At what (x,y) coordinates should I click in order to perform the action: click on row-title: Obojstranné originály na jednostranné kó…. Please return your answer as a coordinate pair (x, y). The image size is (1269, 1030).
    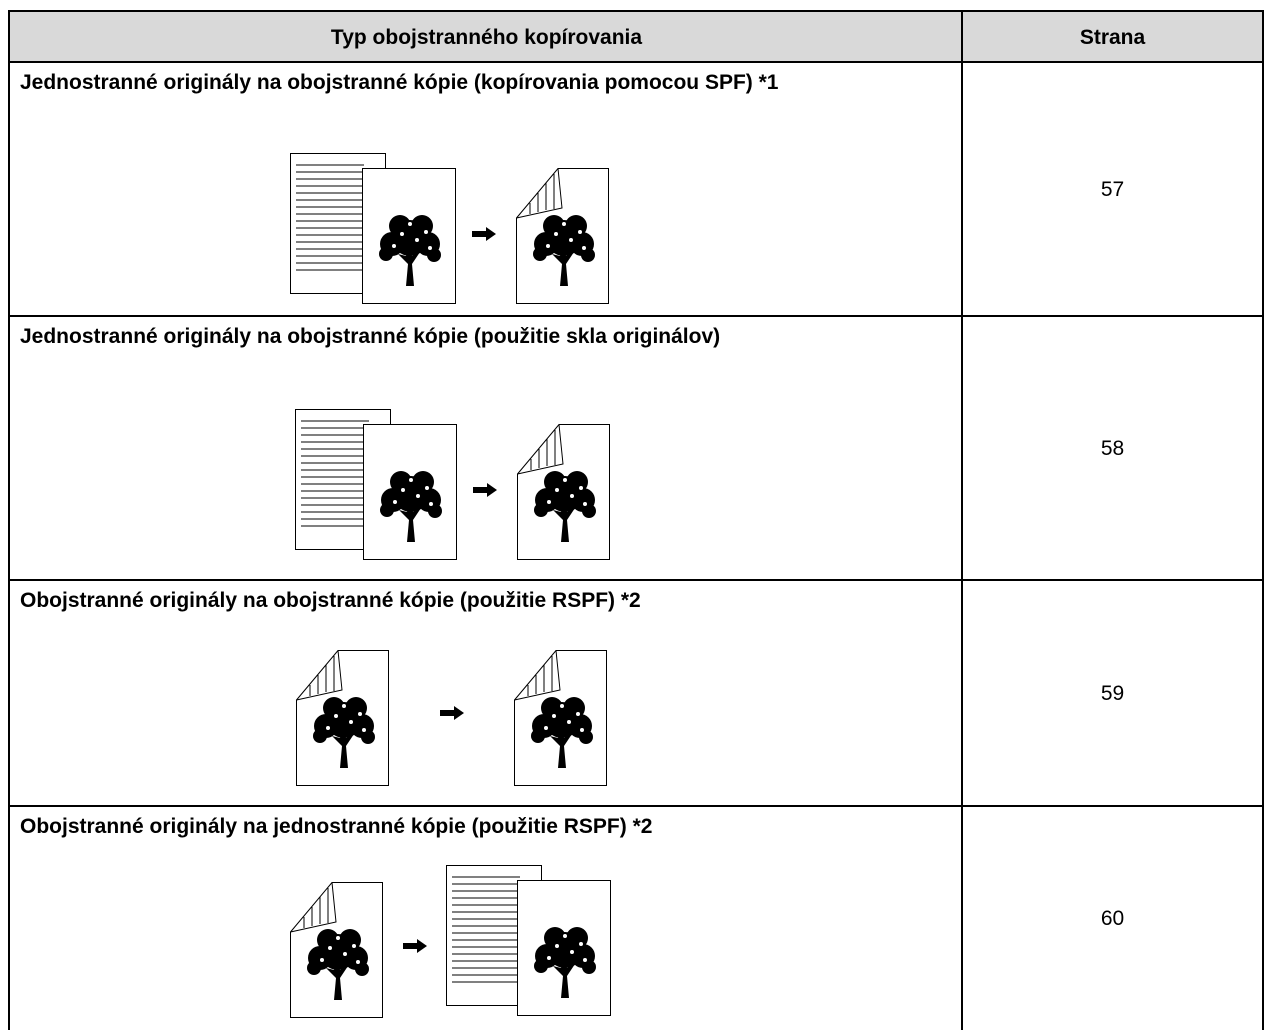
    Looking at the image, I should click on (336, 826).